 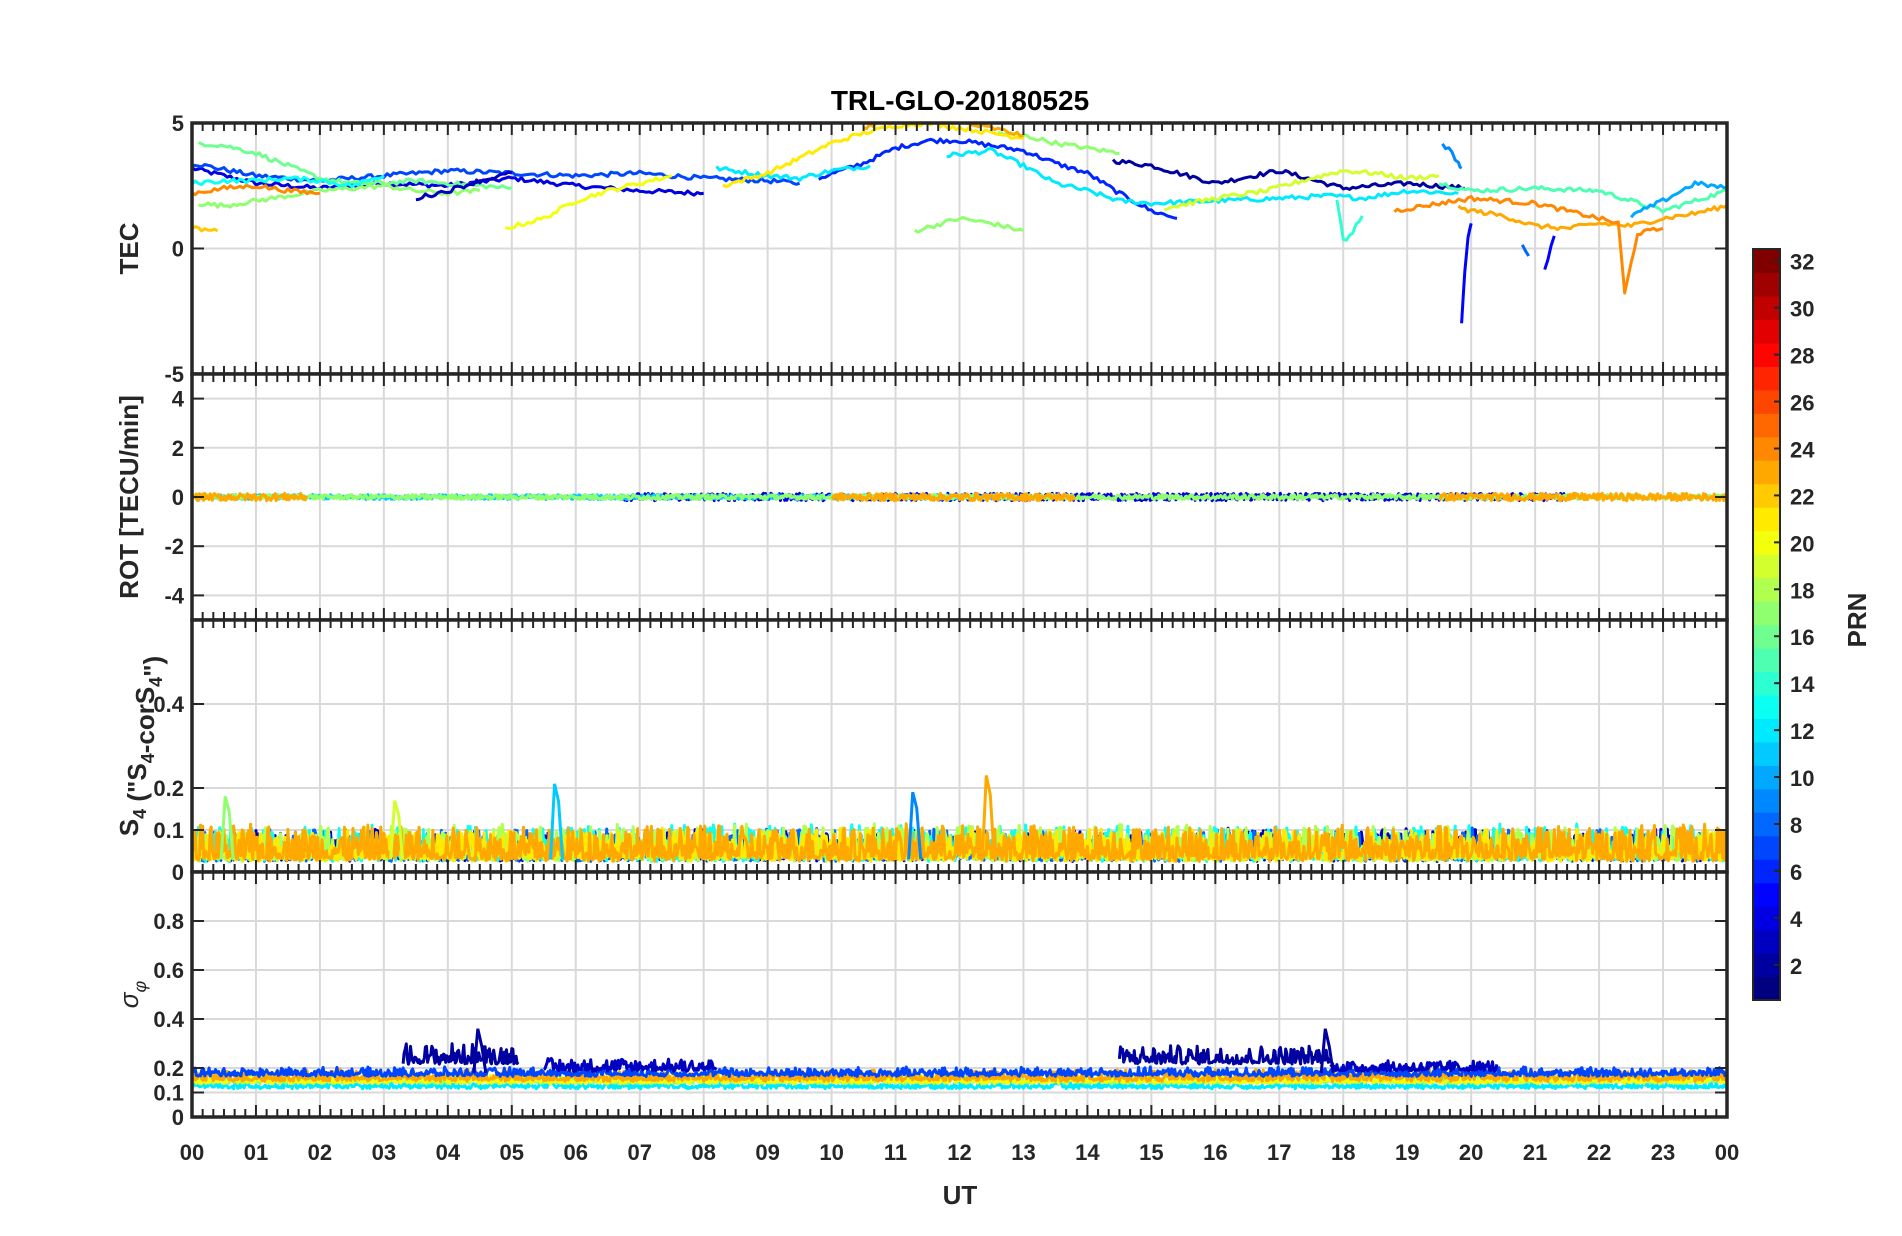 I want to click on y-tick-label: 0.6, so click(x=168, y=970).